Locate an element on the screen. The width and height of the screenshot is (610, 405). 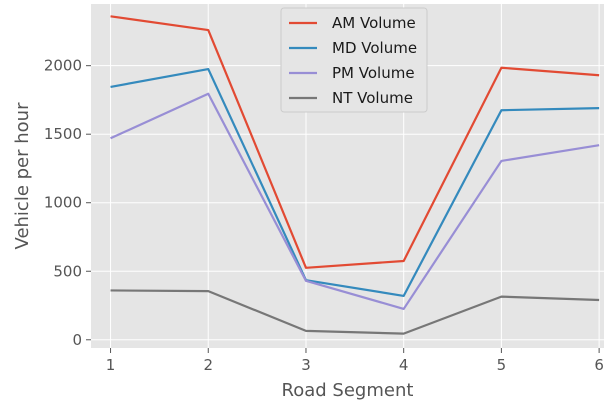
y-tick-label: 0 is located at coordinates (77, 340).